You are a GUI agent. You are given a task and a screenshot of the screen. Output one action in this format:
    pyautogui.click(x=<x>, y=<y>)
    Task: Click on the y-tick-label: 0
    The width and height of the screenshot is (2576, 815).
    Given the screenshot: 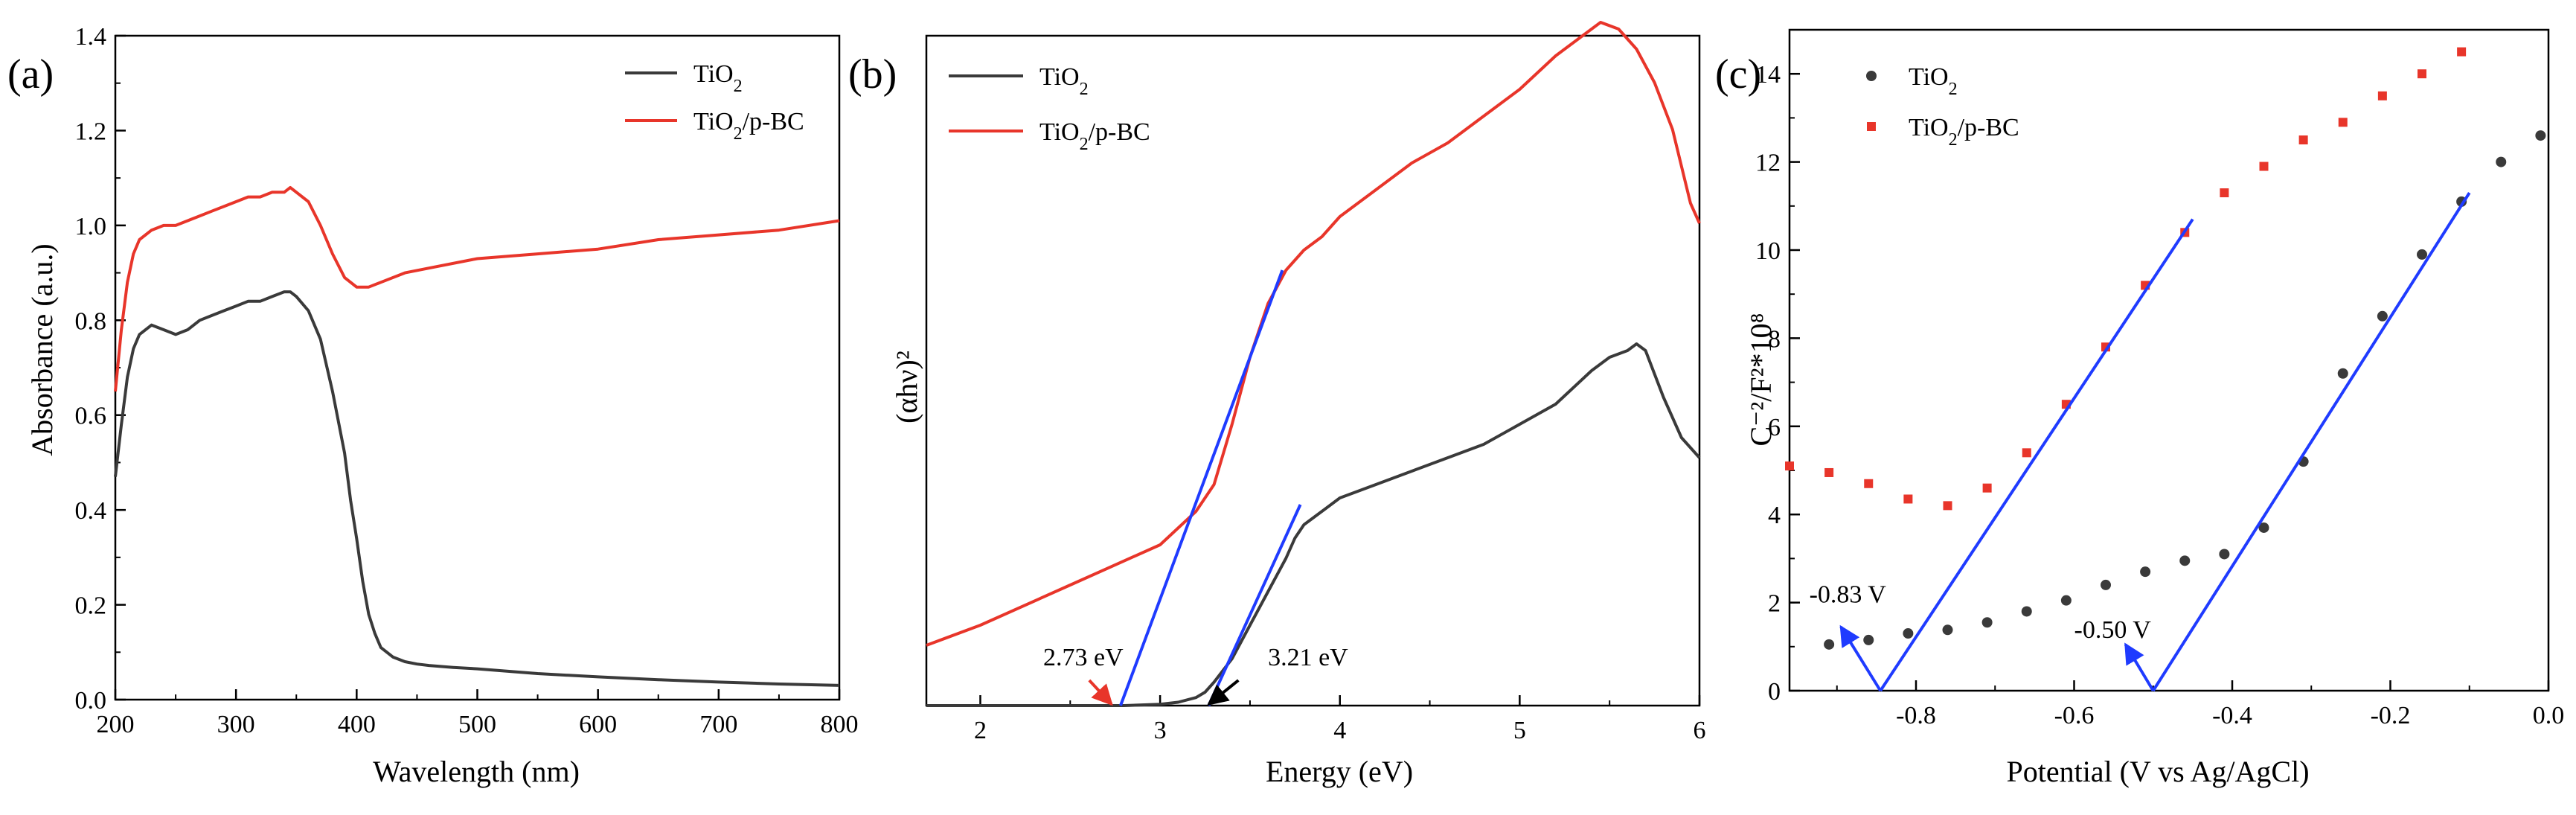 What is the action you would take?
    pyautogui.click(x=1774, y=692)
    